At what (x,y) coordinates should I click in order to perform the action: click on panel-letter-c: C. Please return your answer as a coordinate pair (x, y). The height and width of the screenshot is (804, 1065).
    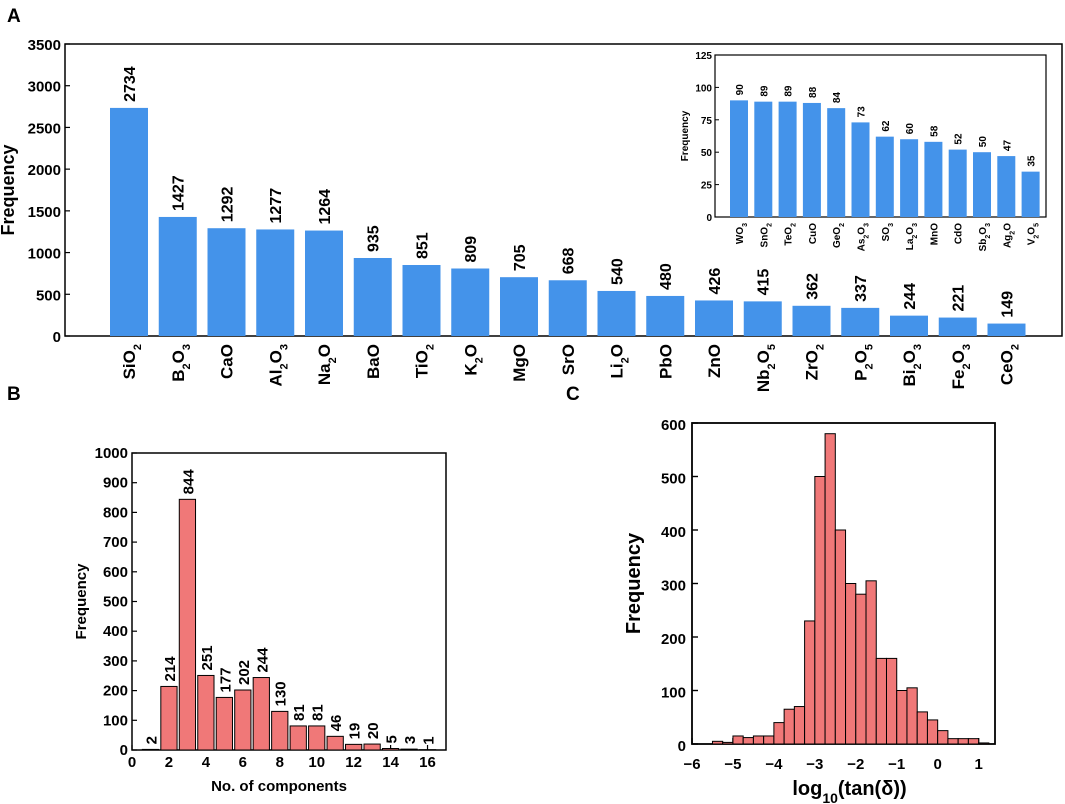
    Looking at the image, I should click on (573, 394).